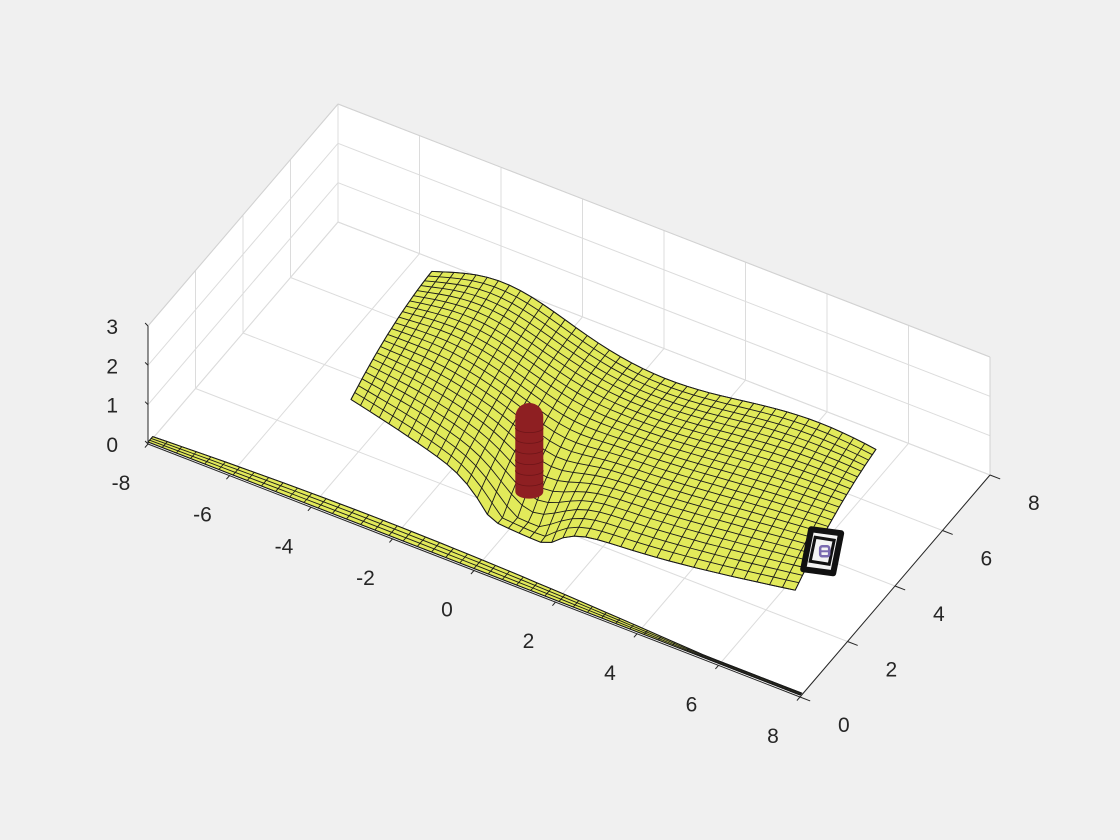  I want to click on z-tick-labels: 0 1 2 3, so click(112, 386).